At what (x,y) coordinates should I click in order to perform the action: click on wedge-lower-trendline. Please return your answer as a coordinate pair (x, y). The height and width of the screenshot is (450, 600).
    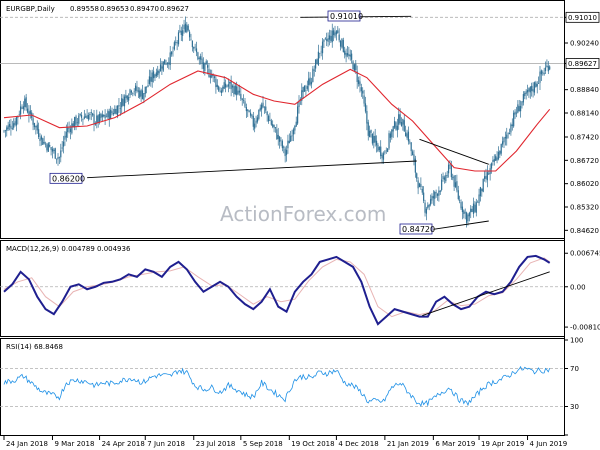
    Looking at the image, I should click on (461, 225).